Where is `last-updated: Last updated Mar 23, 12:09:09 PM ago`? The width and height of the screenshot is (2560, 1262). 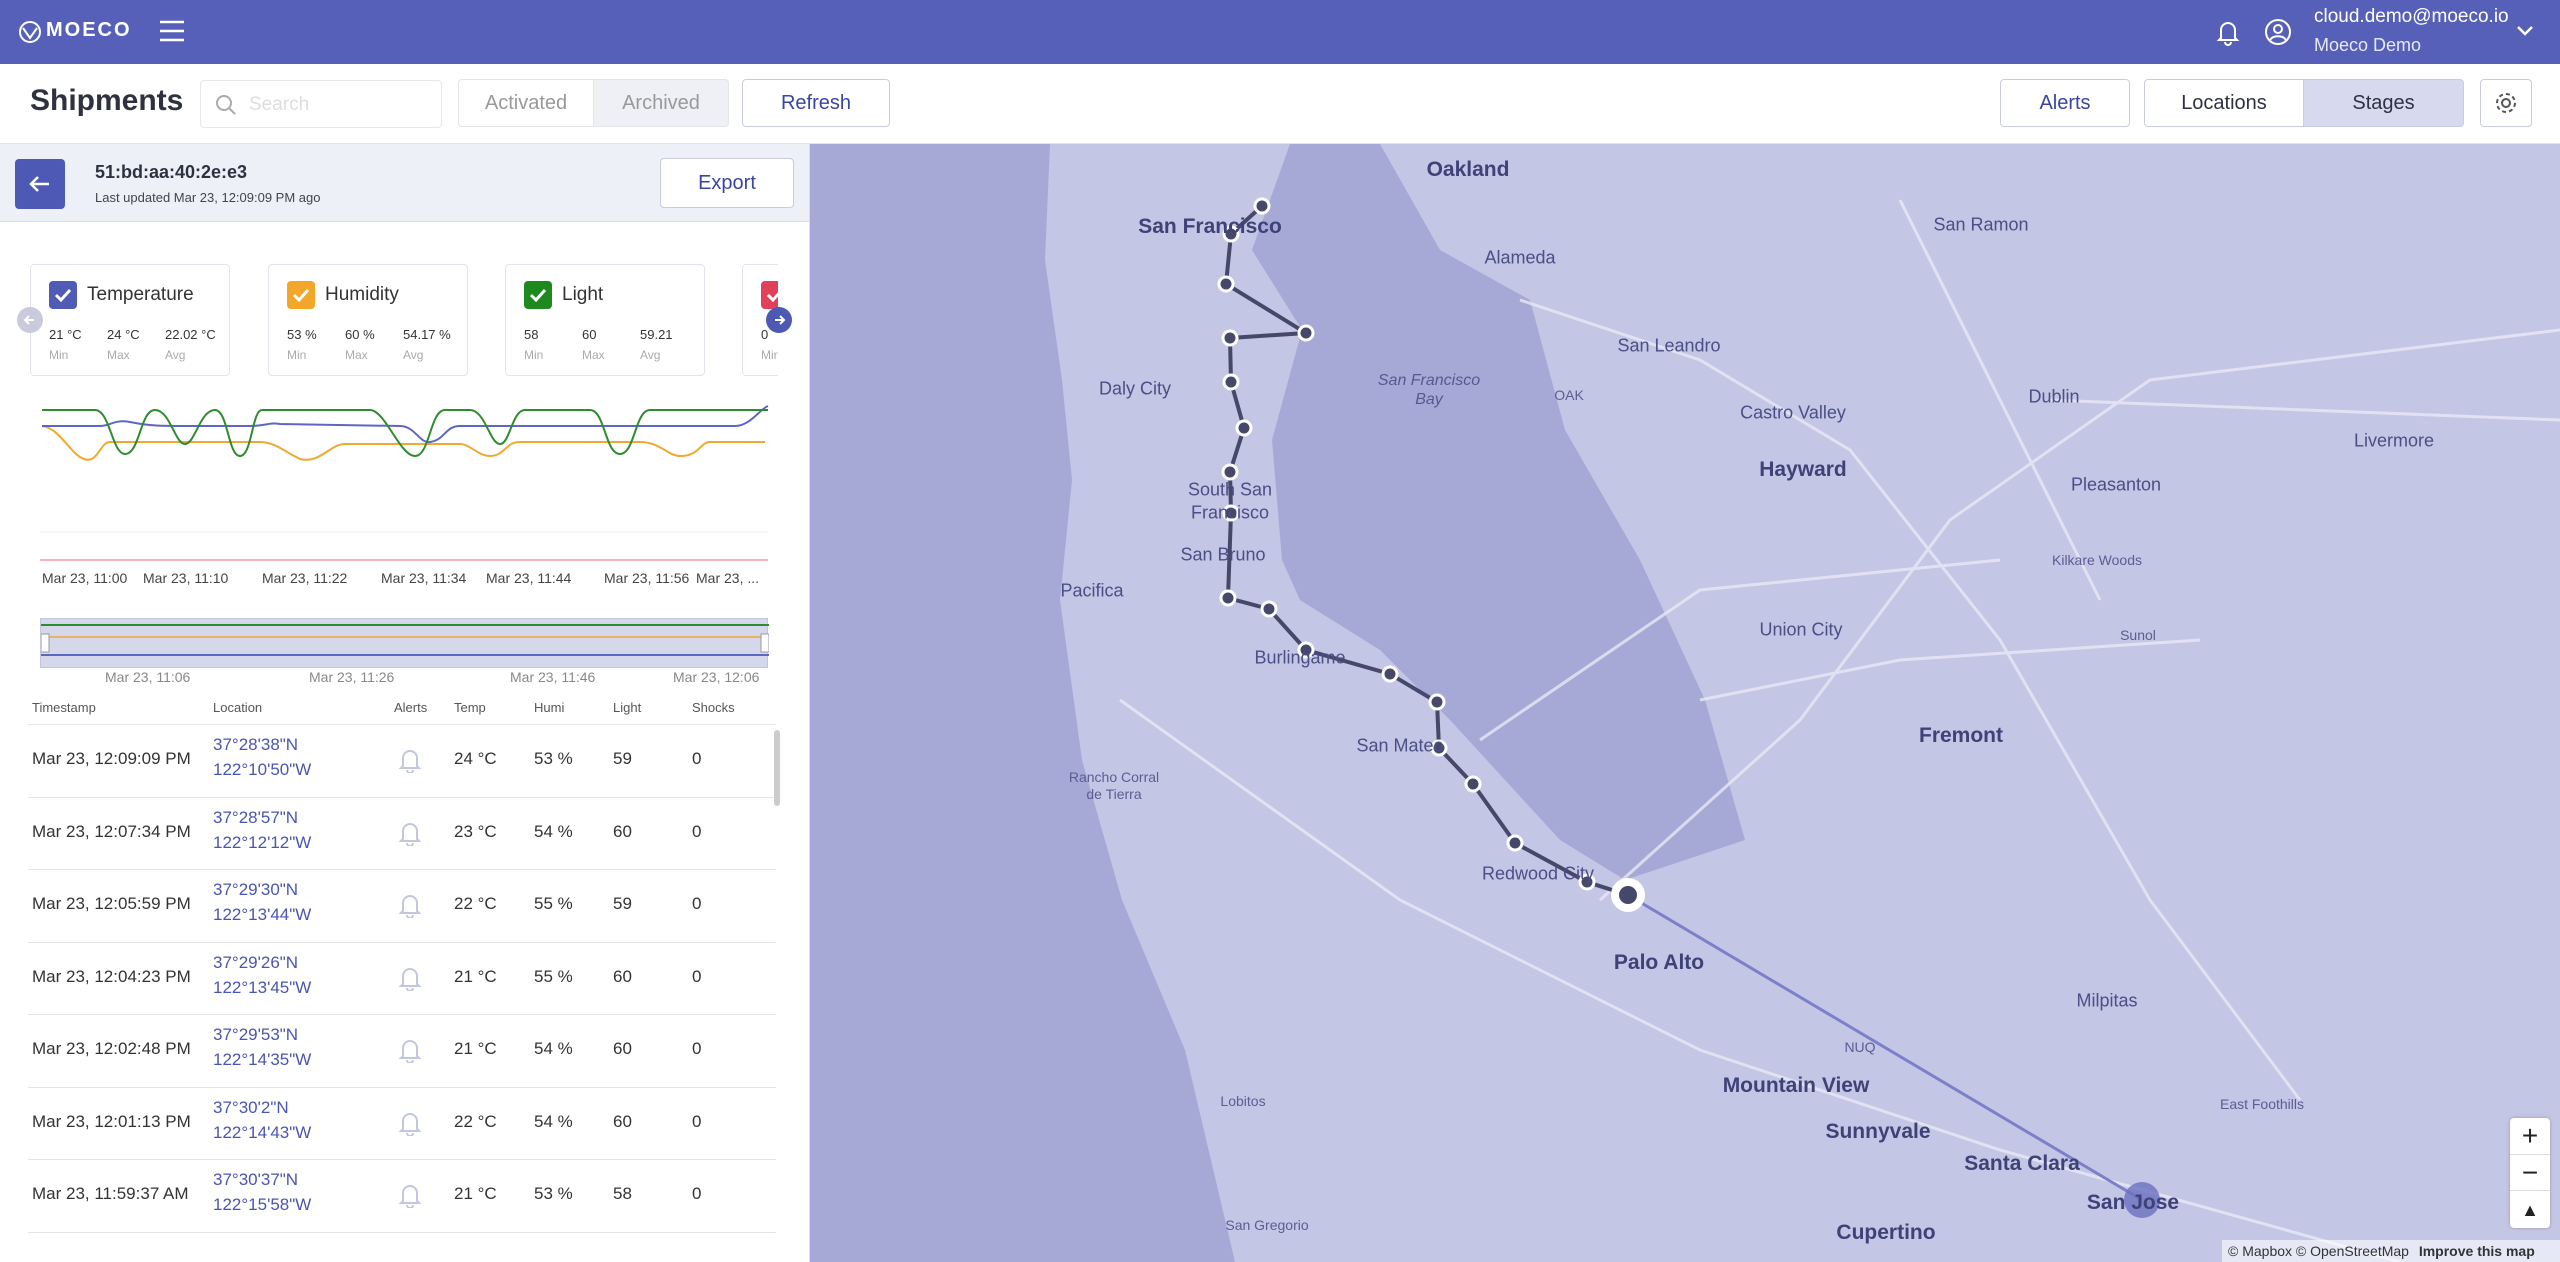 last-updated: Last updated Mar 23, 12:09:09 PM ago is located at coordinates (208, 197).